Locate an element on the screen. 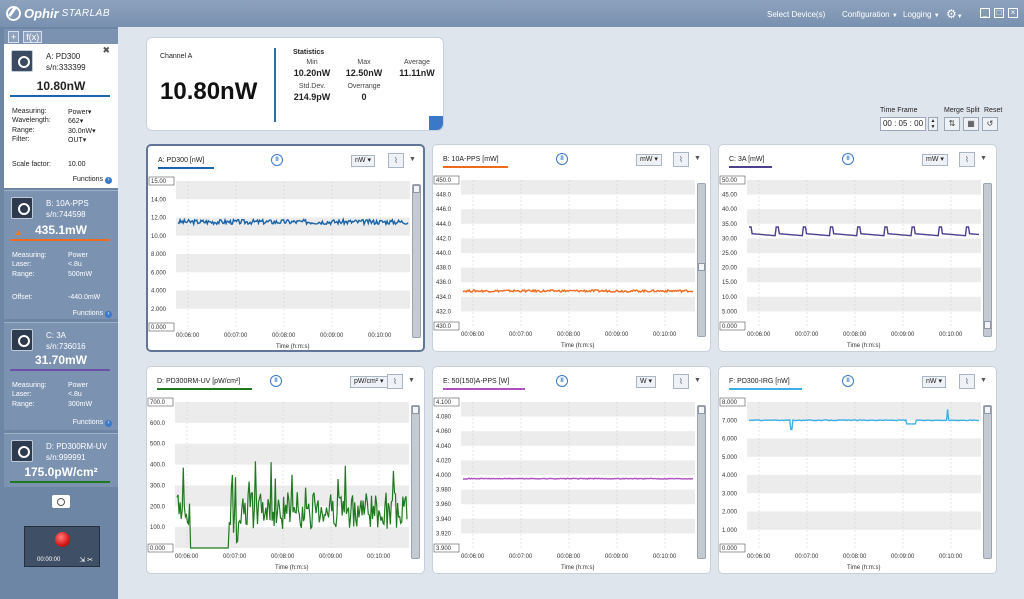 This screenshot has width=1024, height=599. chart-title-underline is located at coordinates (750, 167).